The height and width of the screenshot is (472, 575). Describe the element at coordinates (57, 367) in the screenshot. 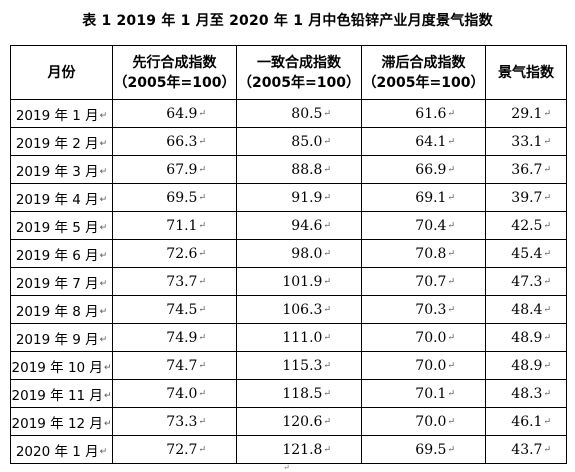

I see `cell-value: 2019 年 10 月` at that location.